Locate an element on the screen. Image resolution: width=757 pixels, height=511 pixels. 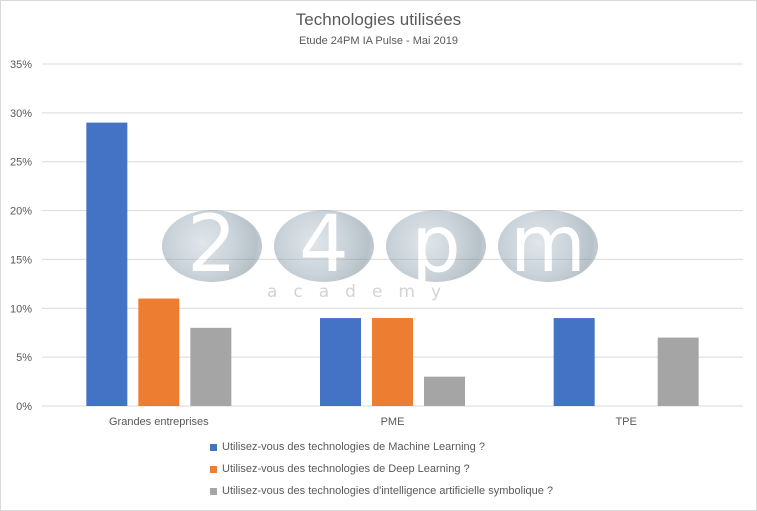
y-tick-label: 30% is located at coordinates (21, 114).